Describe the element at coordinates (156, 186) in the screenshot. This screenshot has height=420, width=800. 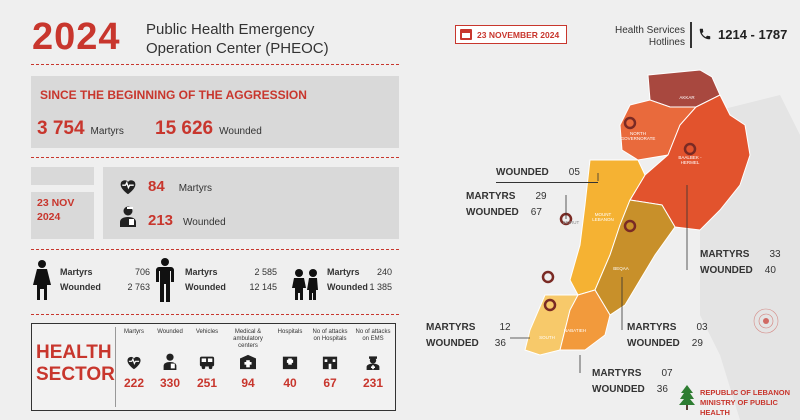
I see `daily-martyrs-value: 84` at that location.